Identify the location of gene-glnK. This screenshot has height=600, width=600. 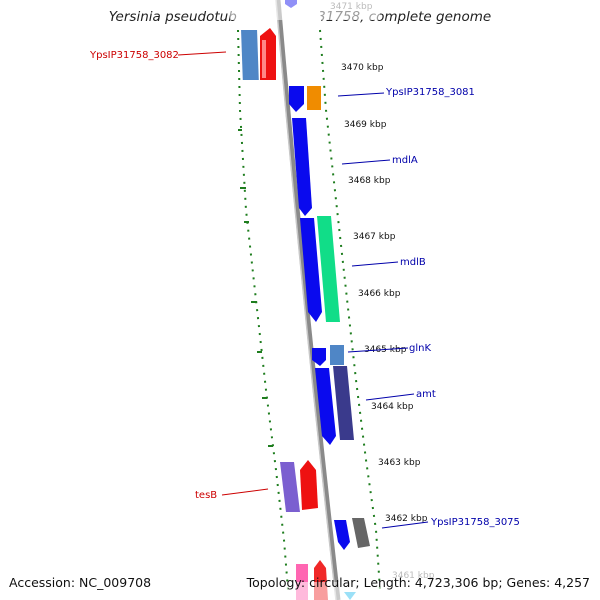
(337, 355).